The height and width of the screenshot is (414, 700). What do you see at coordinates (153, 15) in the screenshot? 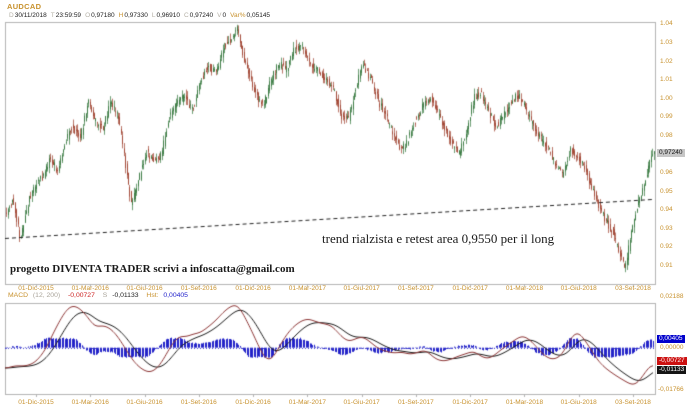
I see `header-field-label-l: L` at bounding box center [153, 15].